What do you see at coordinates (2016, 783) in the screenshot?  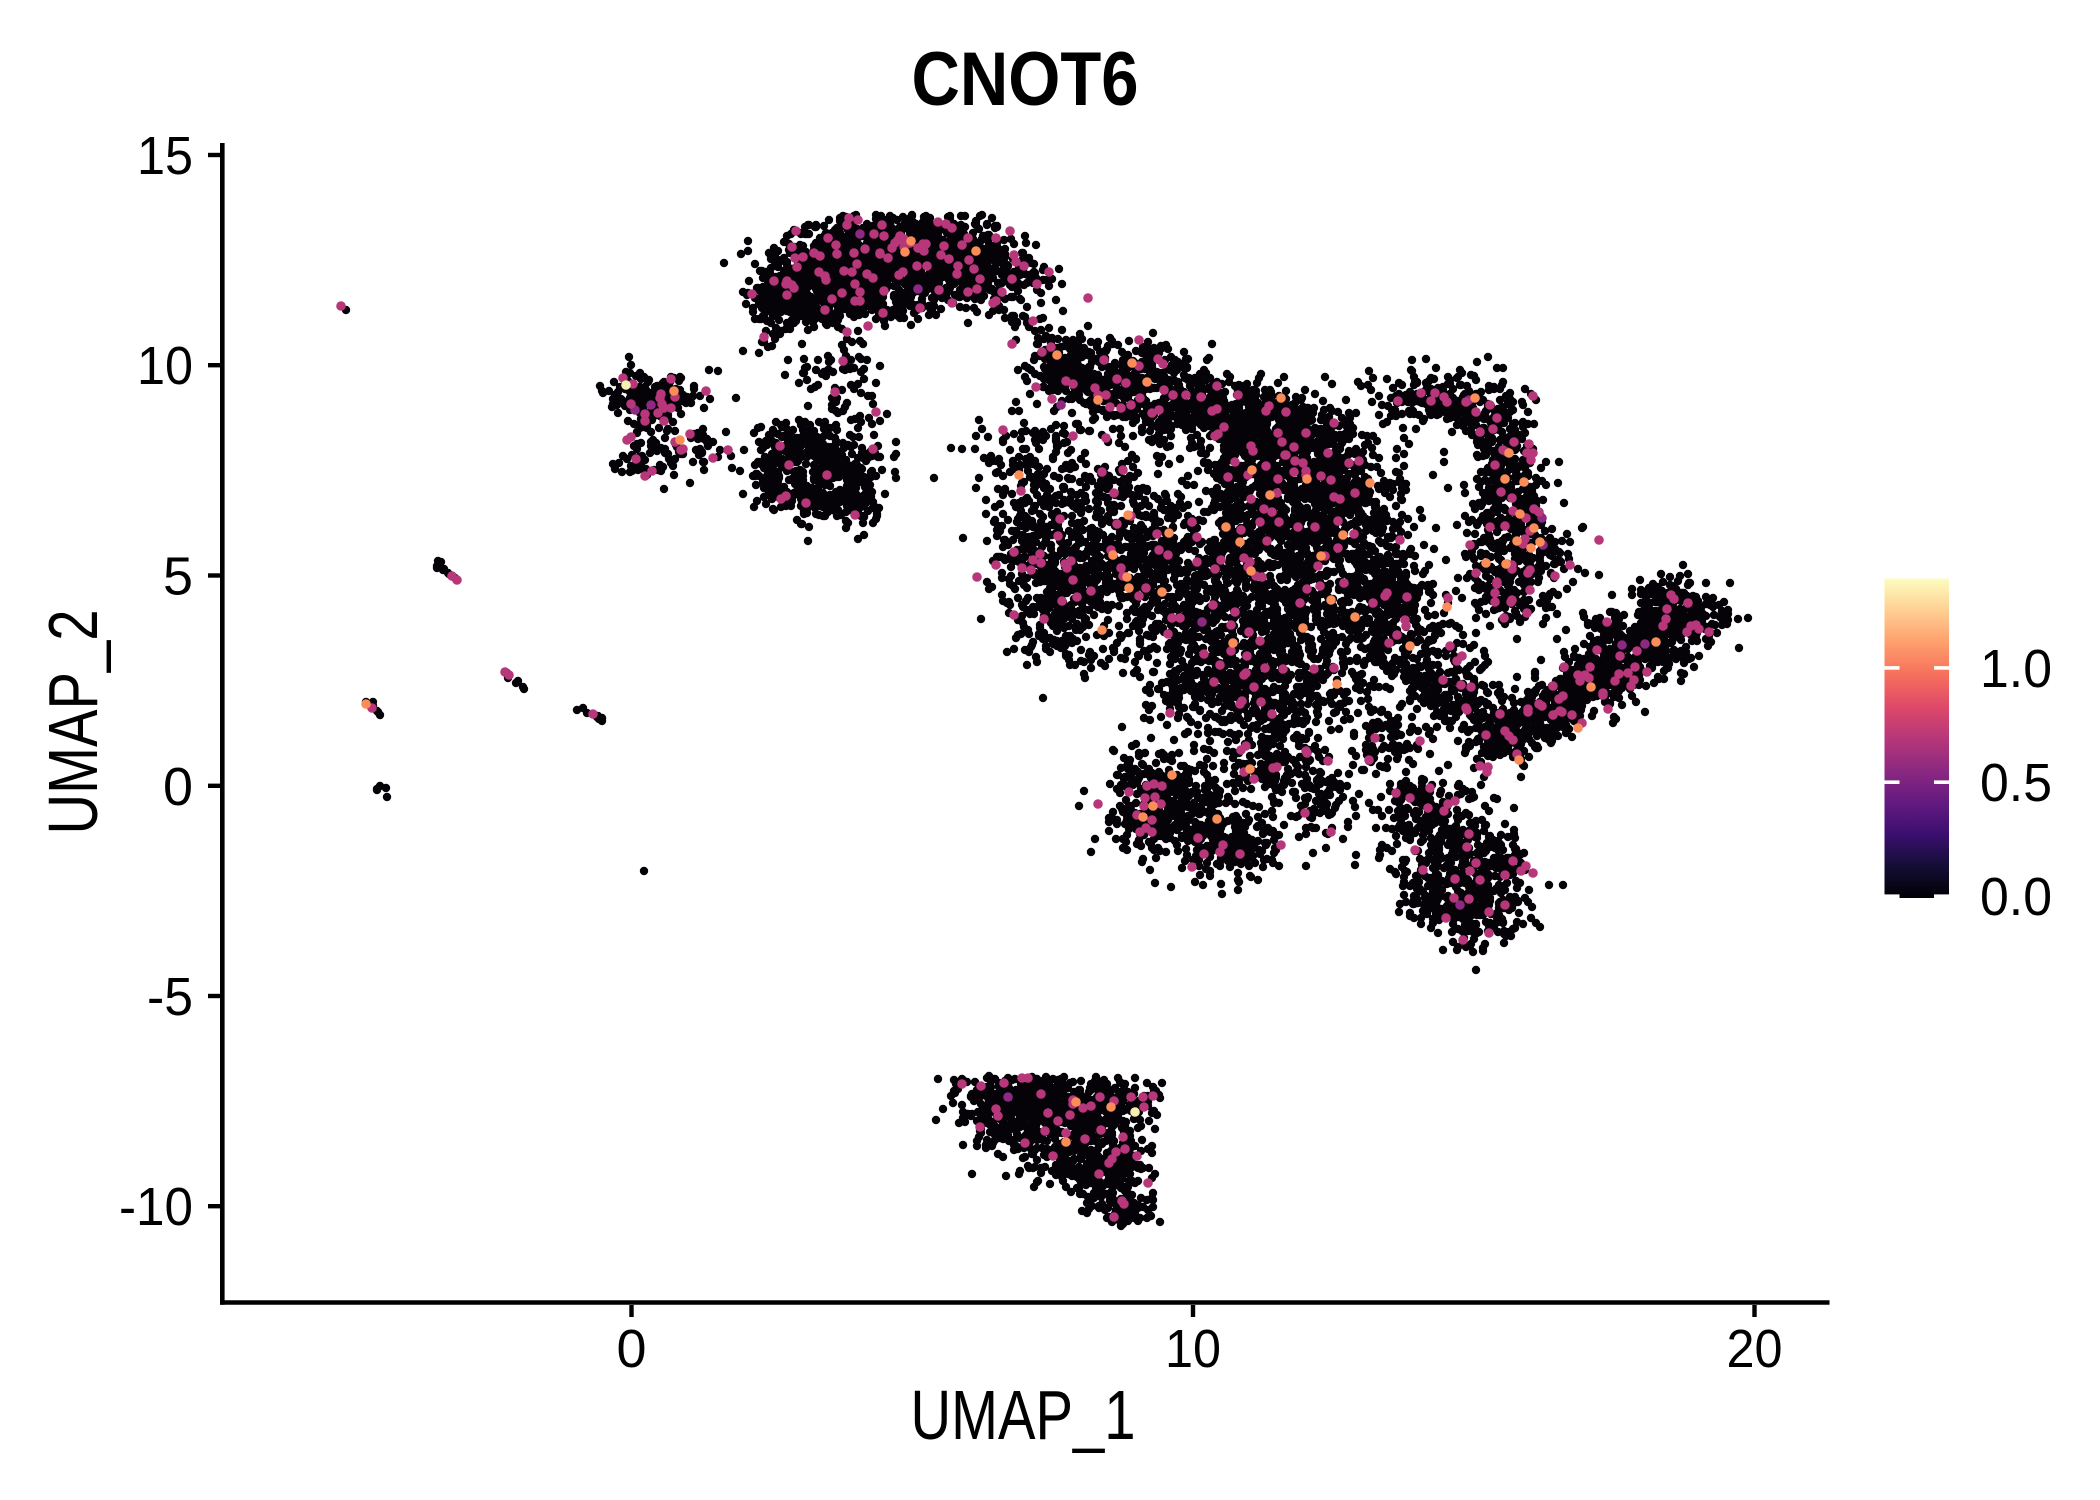 I see `svg-text: 0.5` at bounding box center [2016, 783].